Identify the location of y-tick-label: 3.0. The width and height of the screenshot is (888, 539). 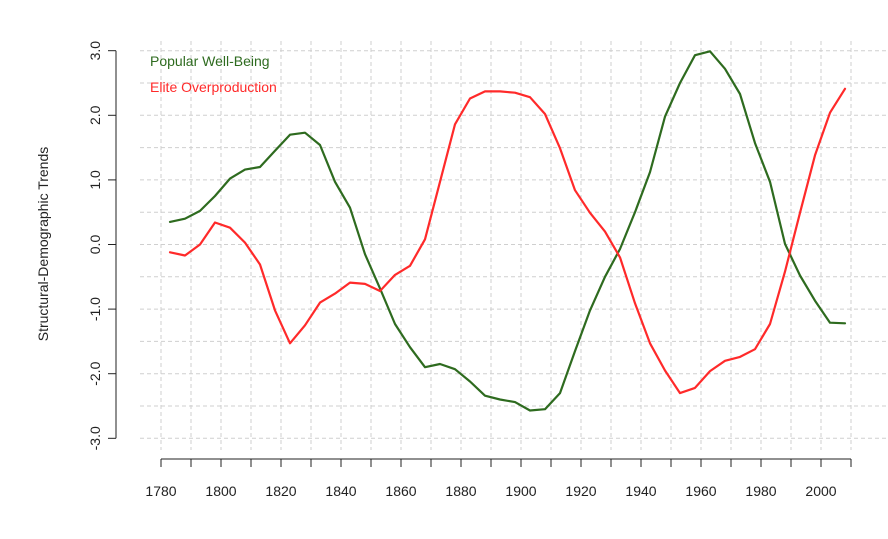
(95, 51).